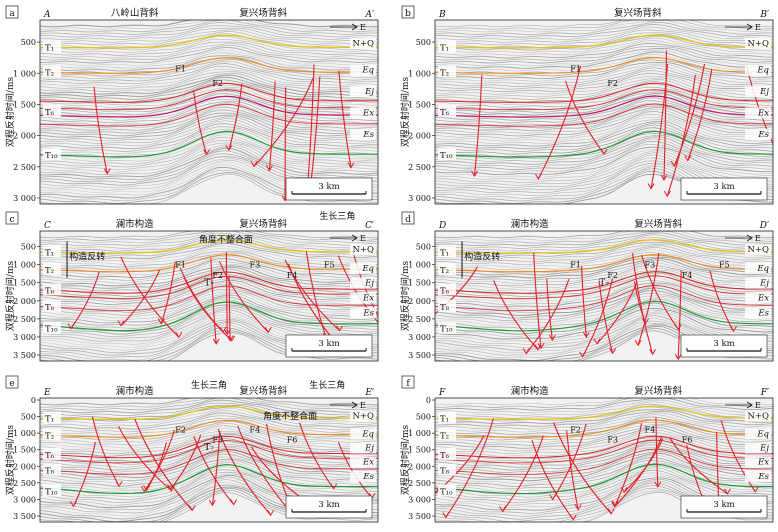 Image resolution: width=778 pixels, height=532 pixels. Describe the element at coordinates (33, 400) in the screenshot. I see `time-tick-label: 0` at that location.